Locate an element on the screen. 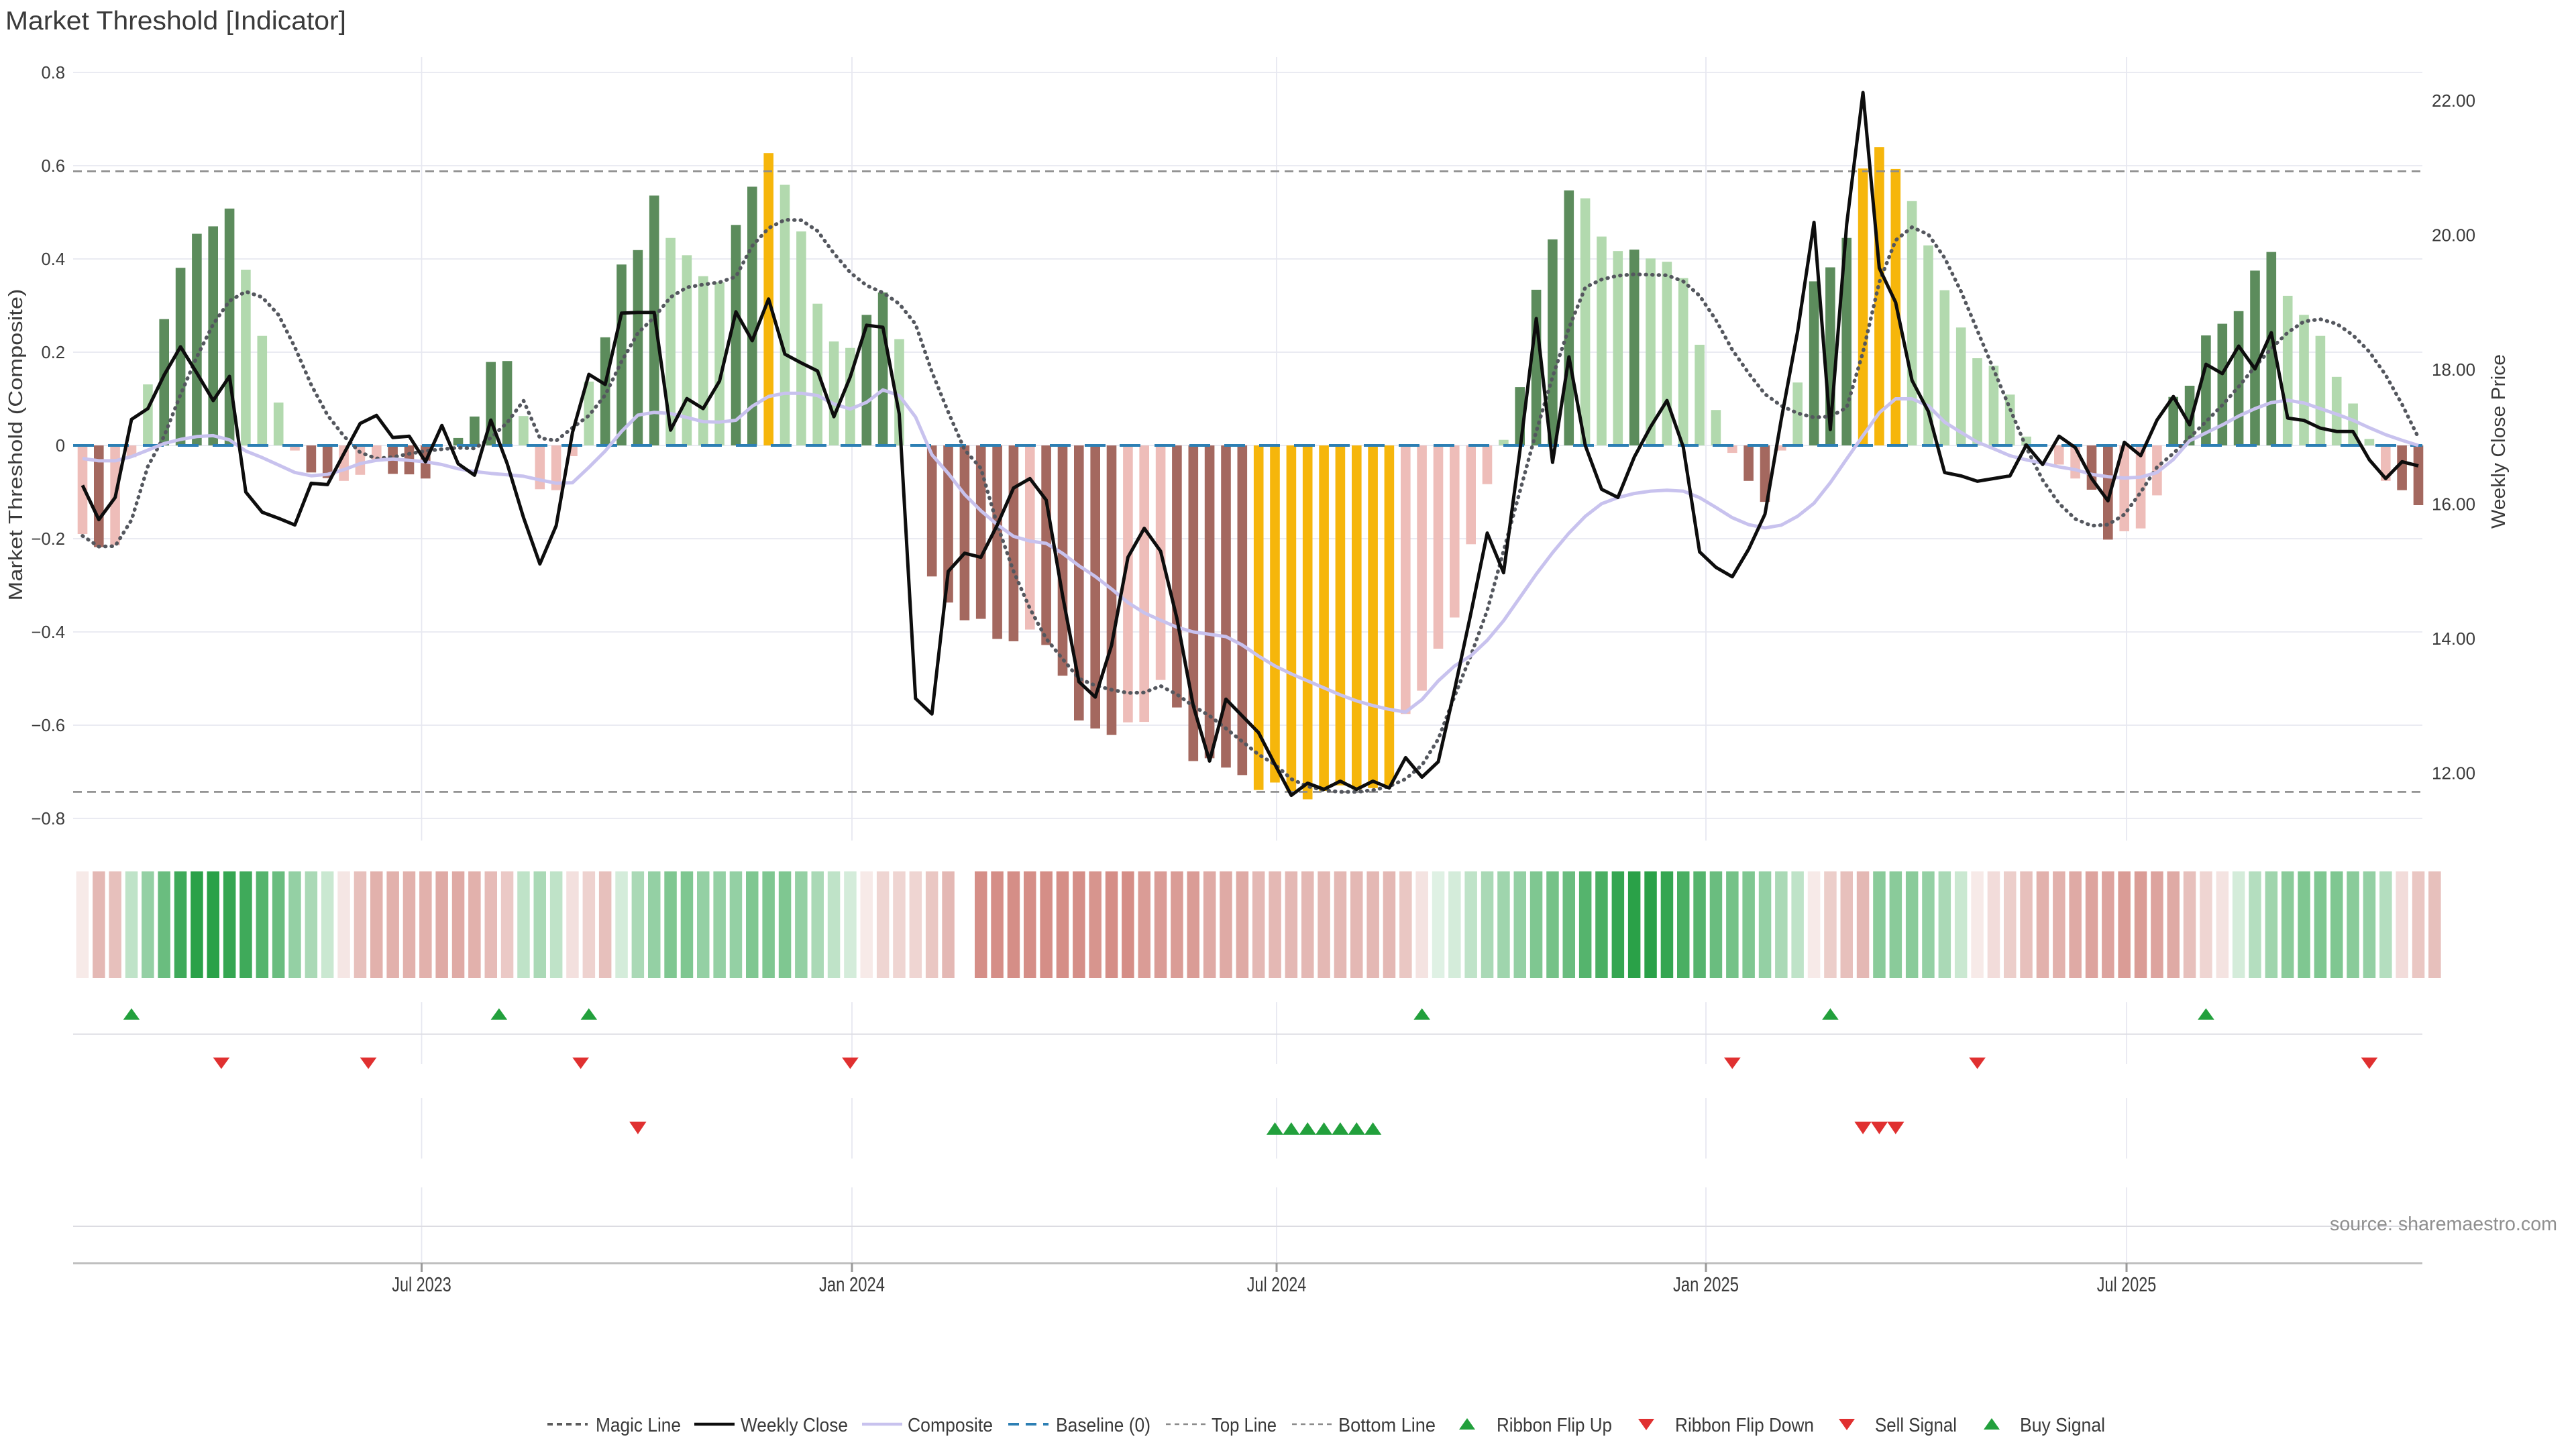 The height and width of the screenshot is (1449, 2576). svg-text: source: sharemaestro.com is located at coordinates (2443, 1224).